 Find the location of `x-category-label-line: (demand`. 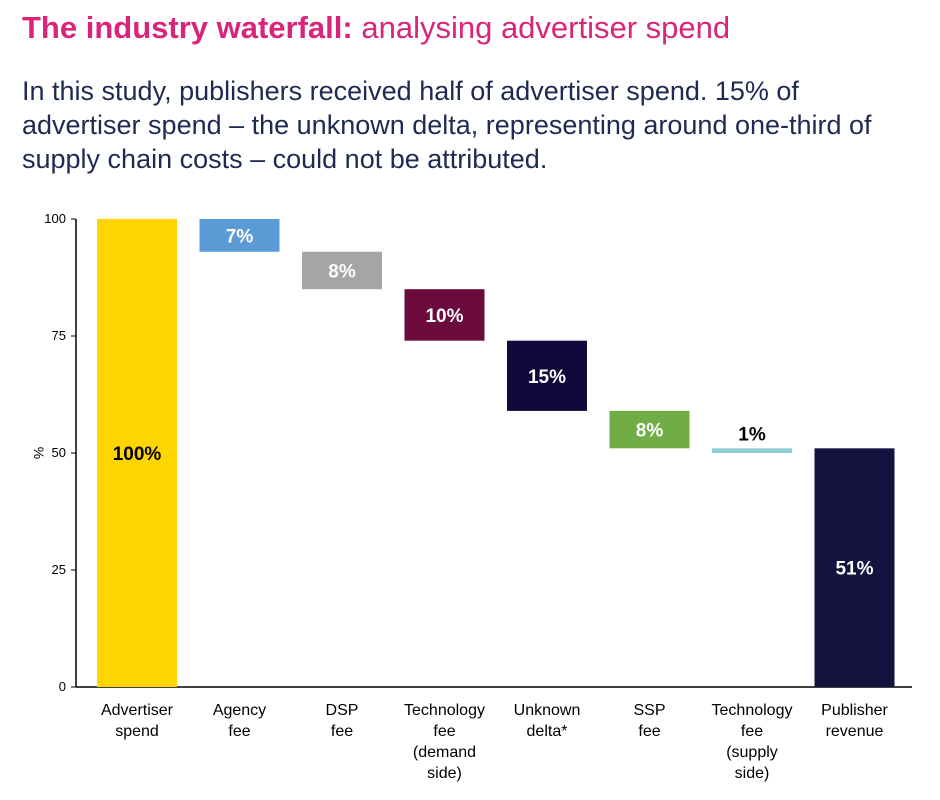

x-category-label-line: (demand is located at coordinates (444, 752).